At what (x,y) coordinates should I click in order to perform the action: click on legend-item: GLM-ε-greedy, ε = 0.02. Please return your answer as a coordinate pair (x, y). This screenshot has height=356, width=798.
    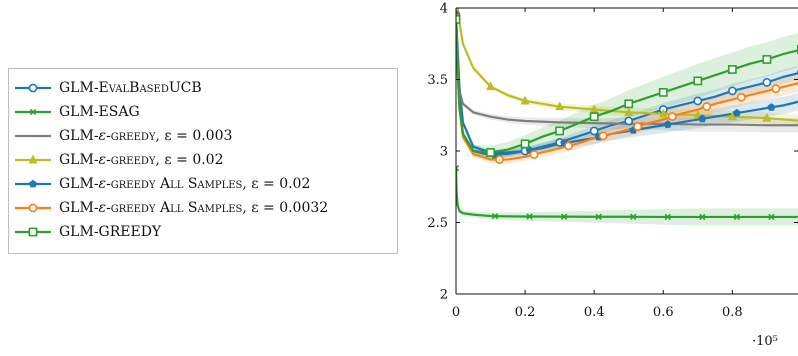
    Looking at the image, I should click on (204, 160).